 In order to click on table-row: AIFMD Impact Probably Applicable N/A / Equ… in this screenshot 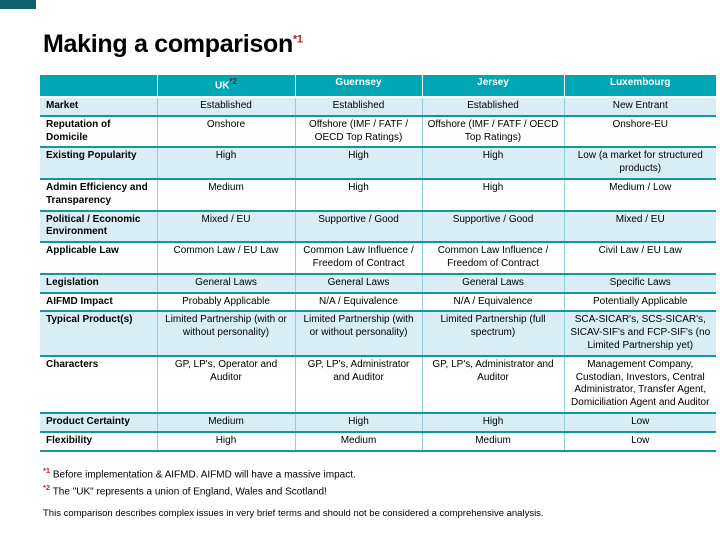, I will do `click(378, 302)`.